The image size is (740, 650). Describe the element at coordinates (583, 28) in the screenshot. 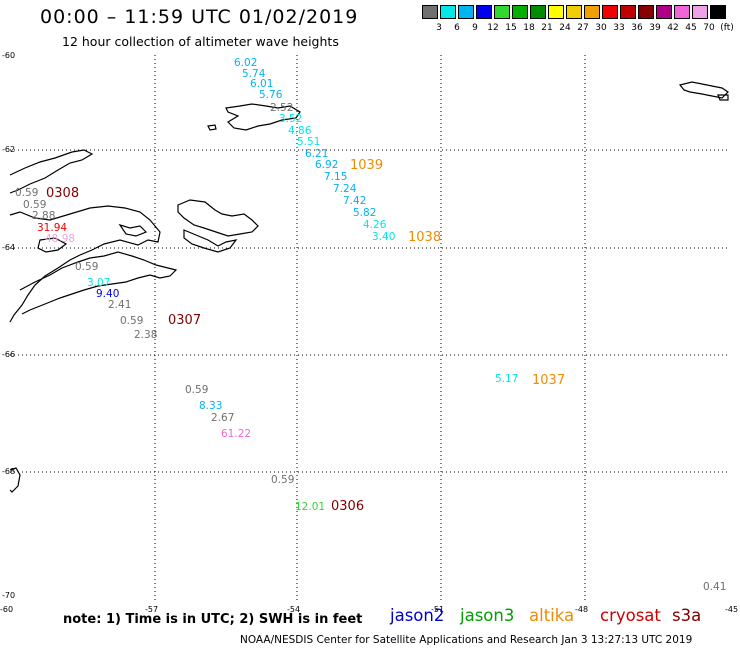

I see `color-scale-label: 27` at that location.